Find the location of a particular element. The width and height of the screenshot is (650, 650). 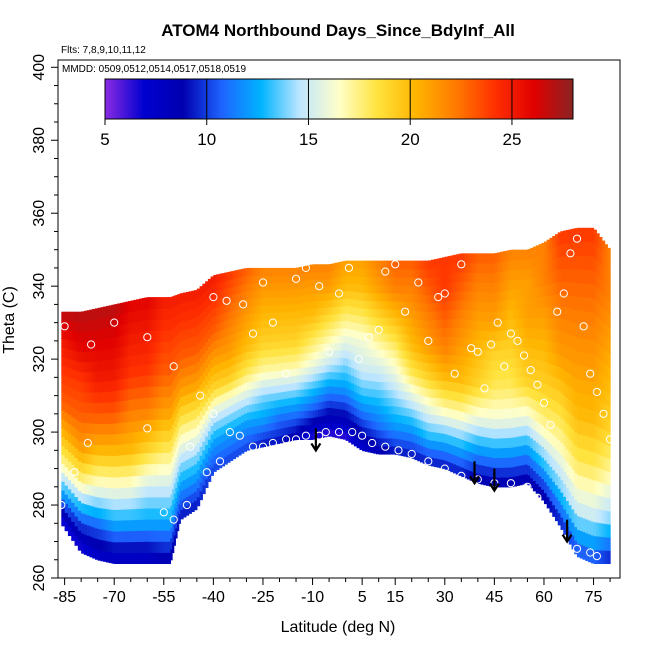

flight-sample-point is located at coordinates (610, 439).